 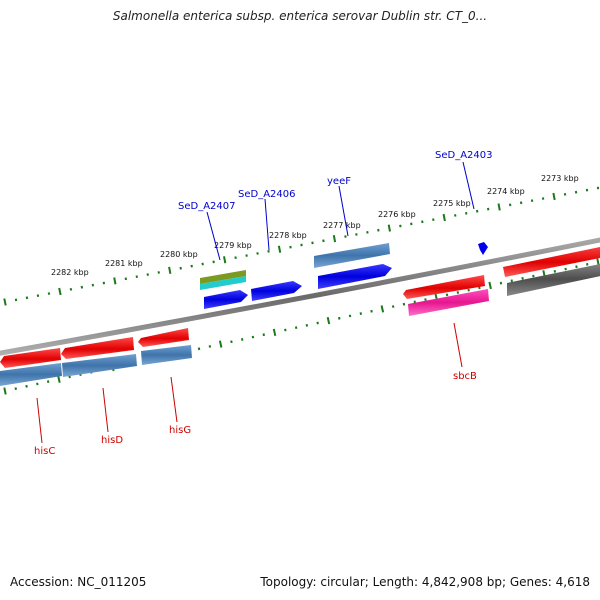 I want to click on cds-arrow-hisC, so click(x=30, y=358).